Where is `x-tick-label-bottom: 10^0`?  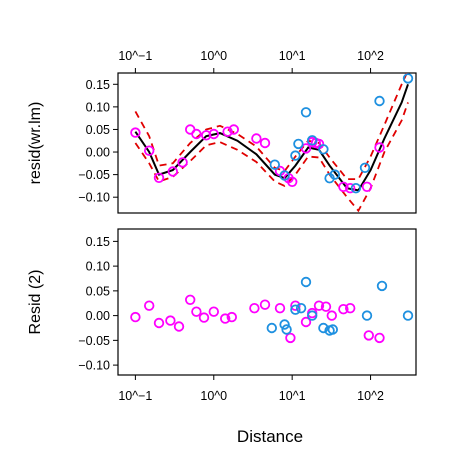 x-tick-label-bottom: 10^0 is located at coordinates (213, 396).